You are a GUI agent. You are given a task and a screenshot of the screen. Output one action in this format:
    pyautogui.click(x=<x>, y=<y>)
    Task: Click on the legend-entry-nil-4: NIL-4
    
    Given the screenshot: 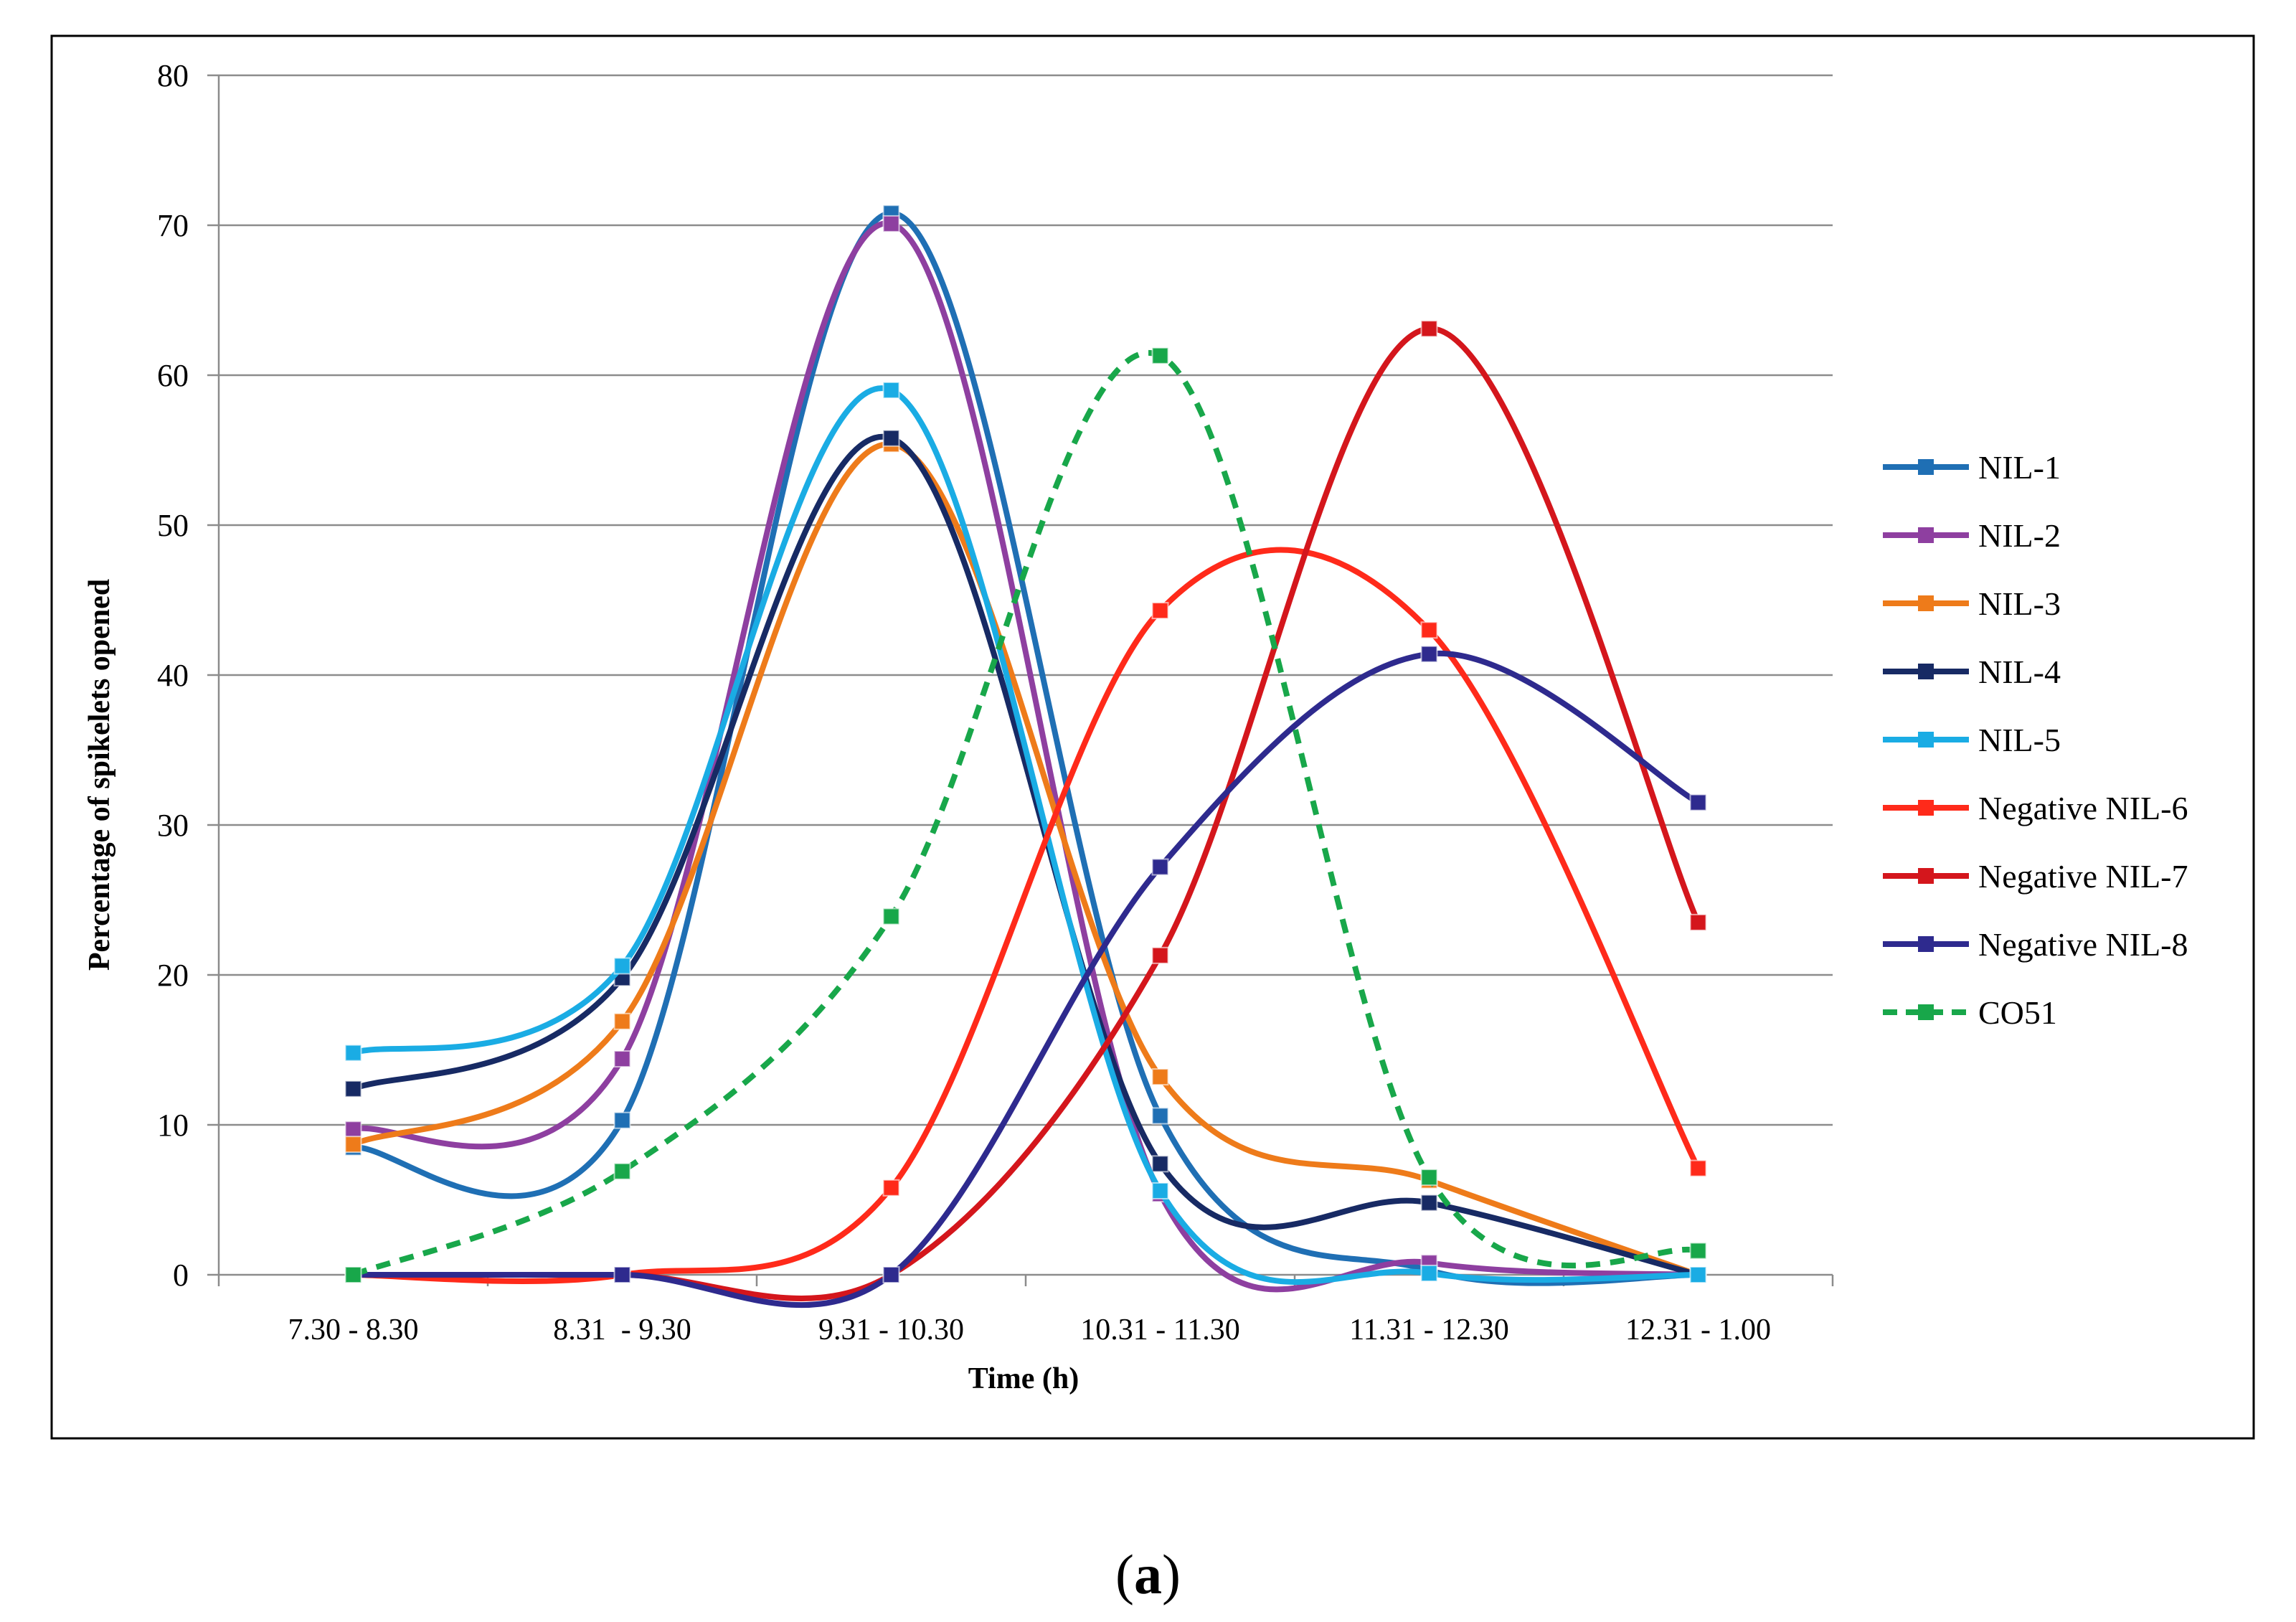 What is the action you would take?
    pyautogui.click(x=1972, y=672)
    